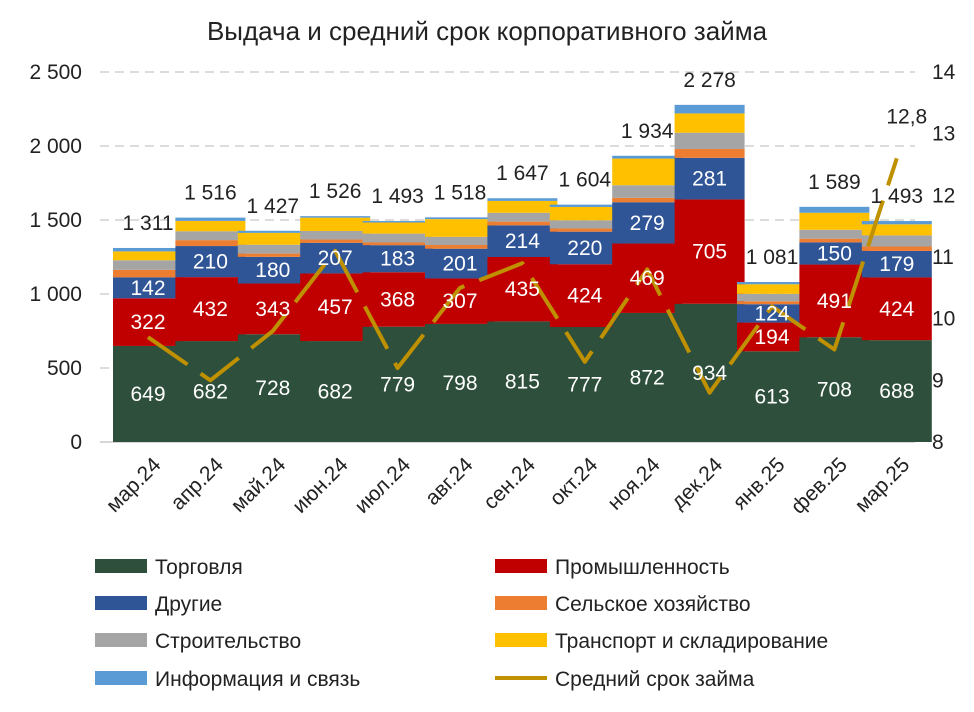  What do you see at coordinates (148, 223) in the screenshot?
I see `total-label: 1 311` at bounding box center [148, 223].